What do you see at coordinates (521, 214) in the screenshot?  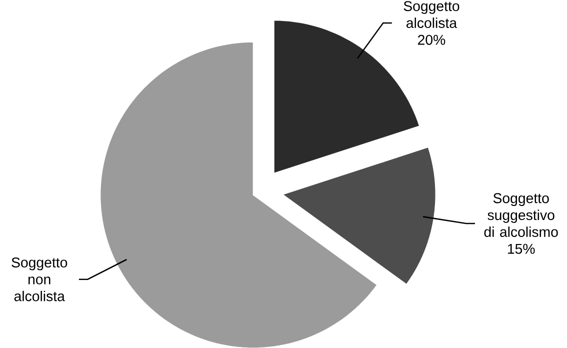 I see `slice-label: Soggetto suggestivo di alcolismo` at bounding box center [521, 214].